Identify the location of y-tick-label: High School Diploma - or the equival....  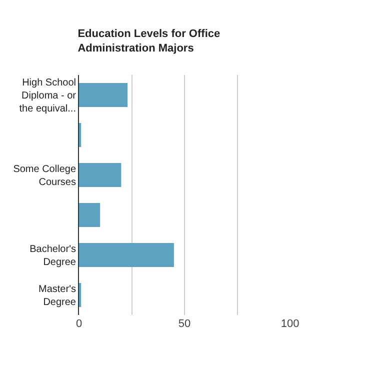
(48, 96).